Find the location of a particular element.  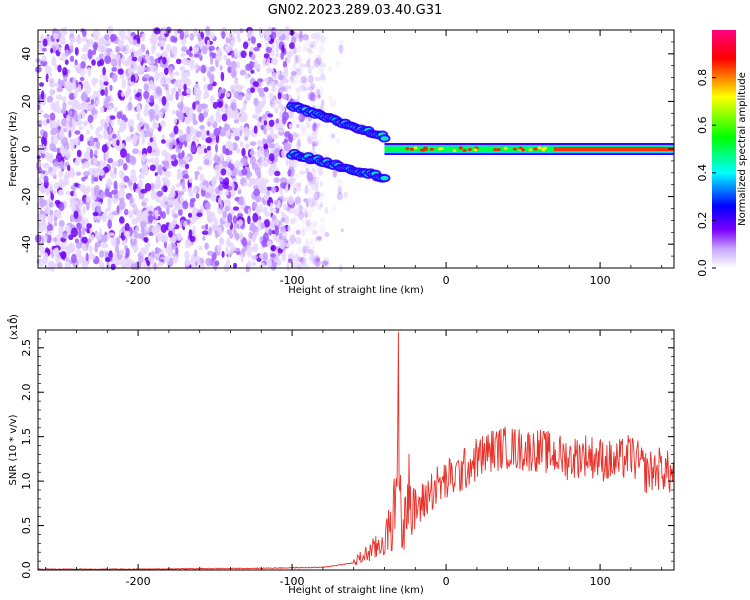

colorbar-gradient is located at coordinates (724, 149).